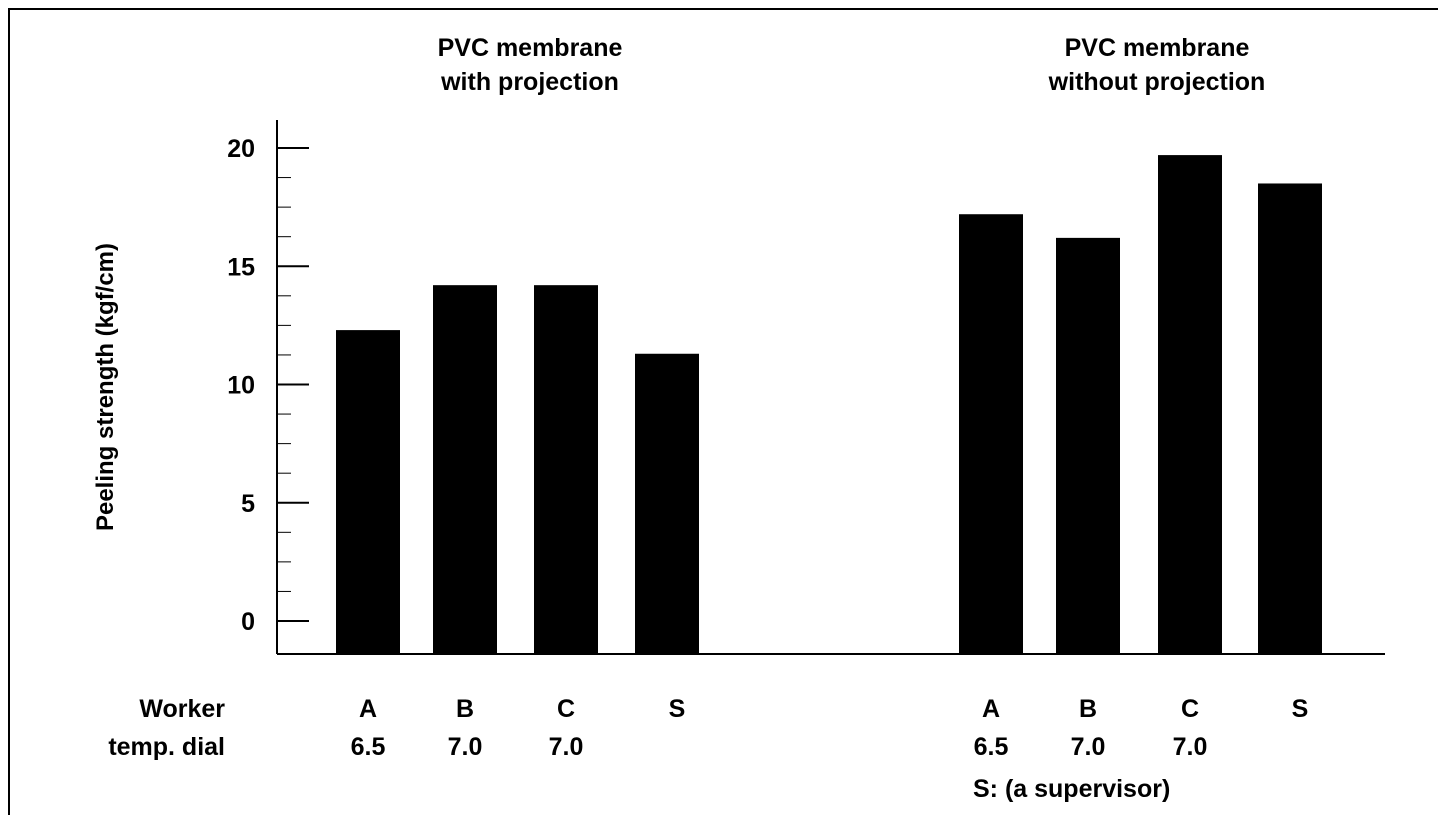 This screenshot has height=815, width=1438. Describe the element at coordinates (529, 82) in the screenshot. I see `group-title-line: with projection` at that location.